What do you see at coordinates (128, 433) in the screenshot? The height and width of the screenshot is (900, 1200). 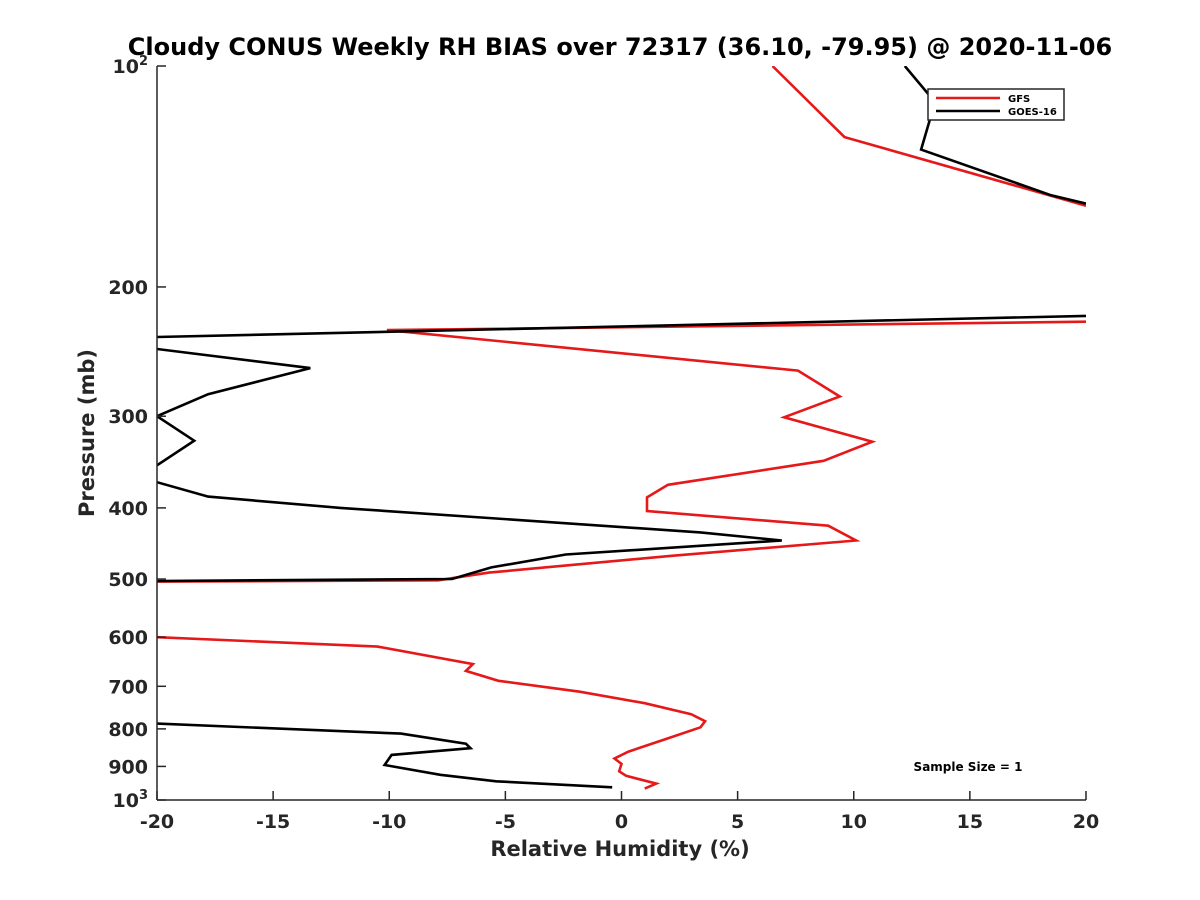 I see `y-tick-labels: 10² 200 300 400 500 600 700 800 900 10³` at bounding box center [128, 433].